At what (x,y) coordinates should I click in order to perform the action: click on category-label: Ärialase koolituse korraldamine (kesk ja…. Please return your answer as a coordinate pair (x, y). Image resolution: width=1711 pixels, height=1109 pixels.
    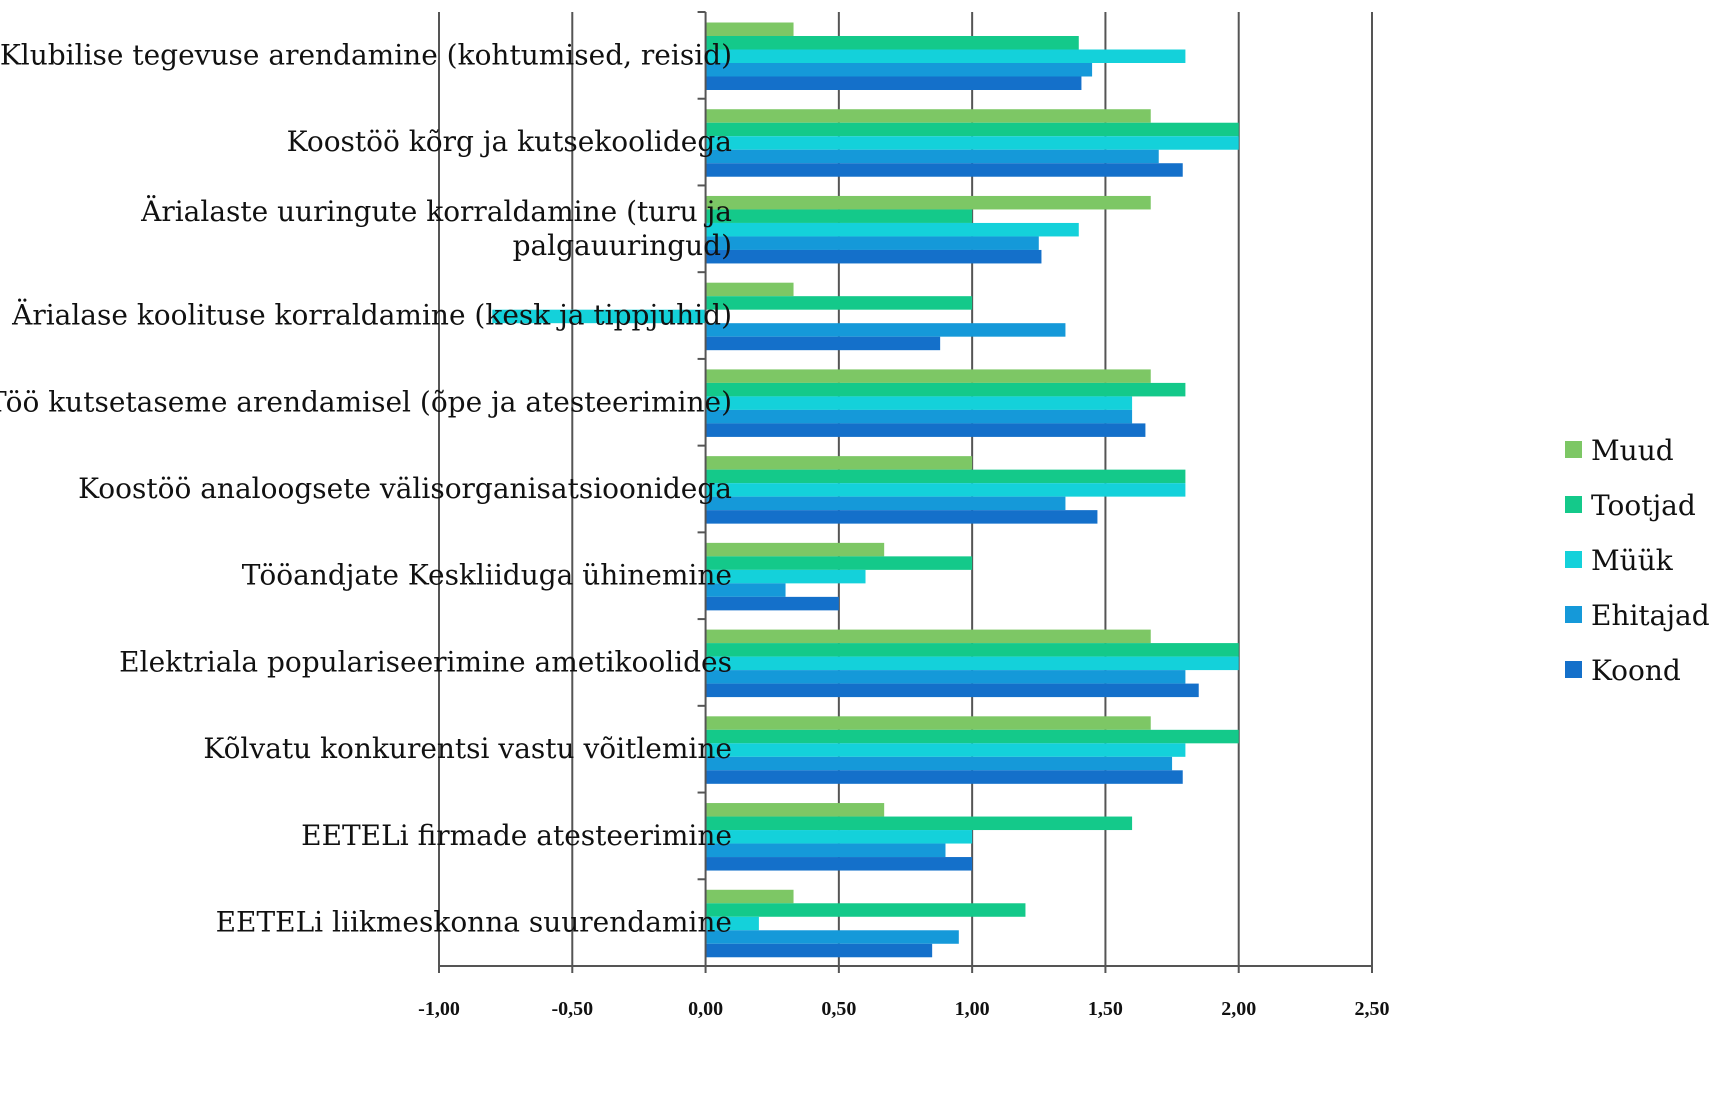
    Looking at the image, I should click on (371, 315).